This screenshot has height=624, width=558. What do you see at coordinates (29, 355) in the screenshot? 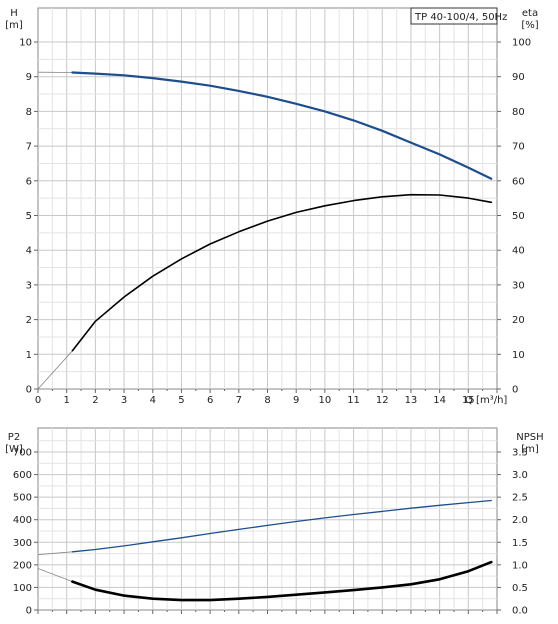
I see `left-tick-label: 1` at bounding box center [29, 355].